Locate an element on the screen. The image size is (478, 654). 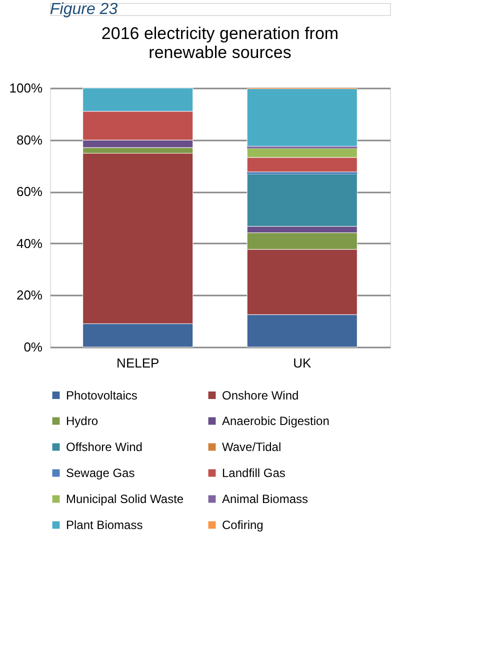
y-tick-label: 0% is located at coordinates (33, 347).